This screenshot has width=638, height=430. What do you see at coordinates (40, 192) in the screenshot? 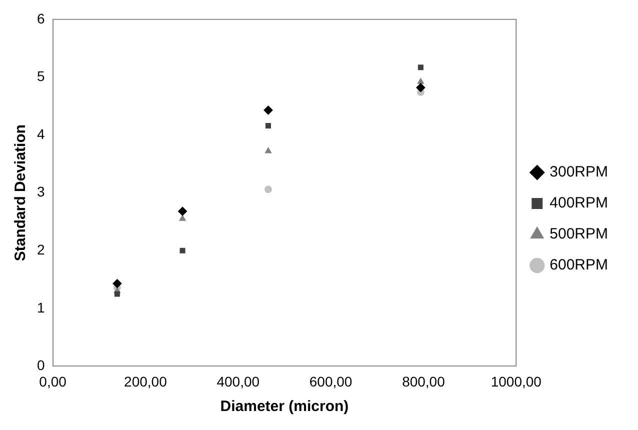
I see `y-tick-label: 3` at bounding box center [40, 192].